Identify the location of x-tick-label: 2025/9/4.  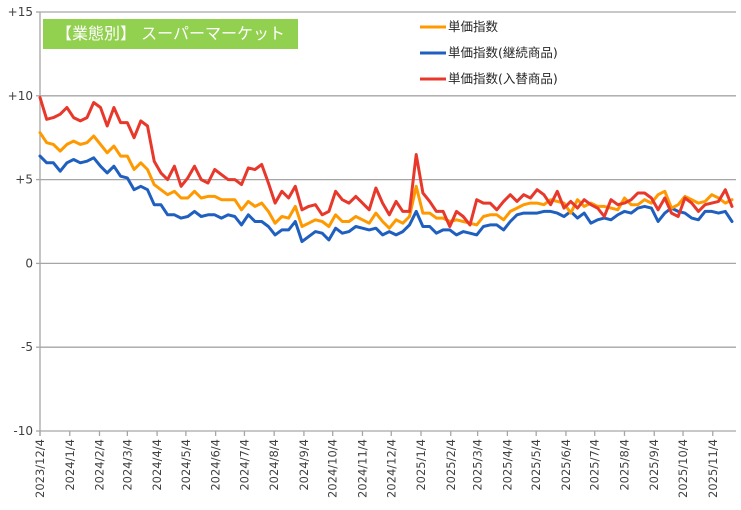
(654, 465).